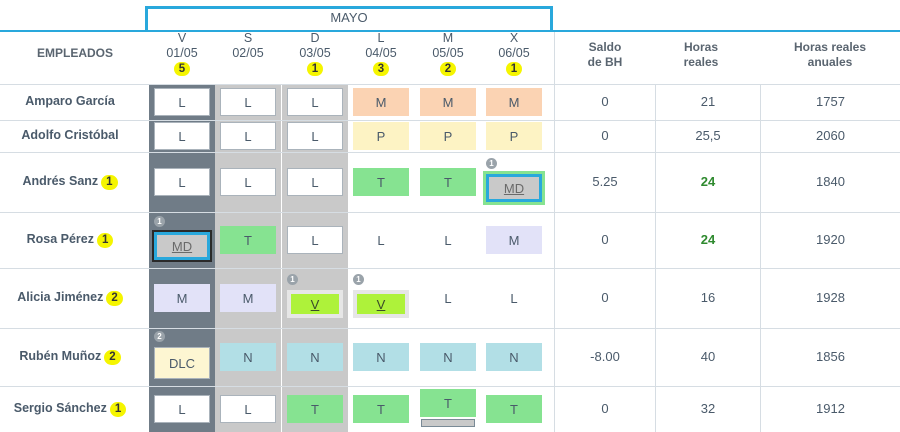 The image size is (900, 432). What do you see at coordinates (315, 38) in the screenshot?
I see `day-letter: D` at bounding box center [315, 38].